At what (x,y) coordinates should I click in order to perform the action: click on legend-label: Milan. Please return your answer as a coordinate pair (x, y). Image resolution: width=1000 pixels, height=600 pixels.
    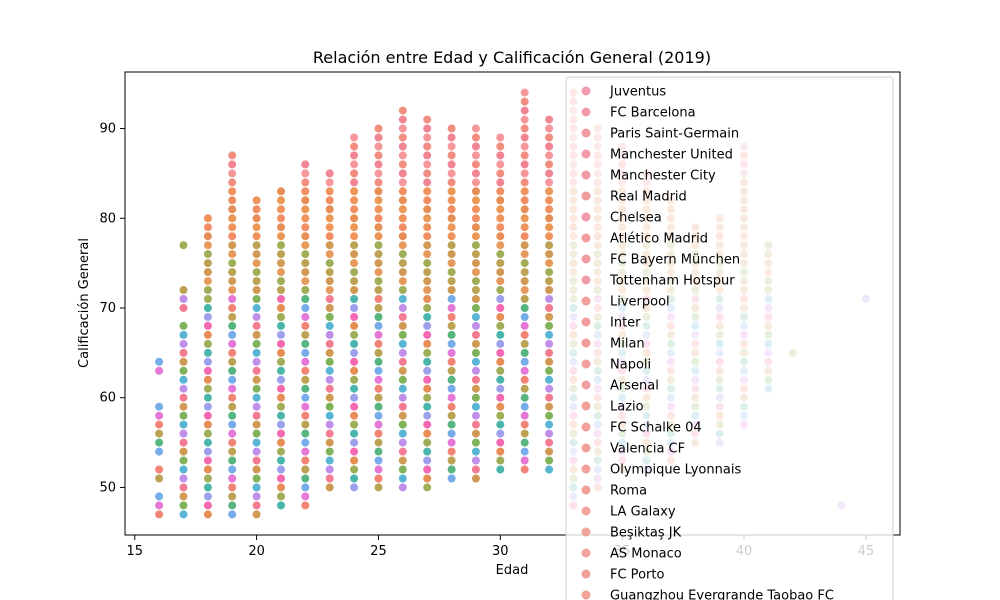
    Looking at the image, I should click on (627, 344).